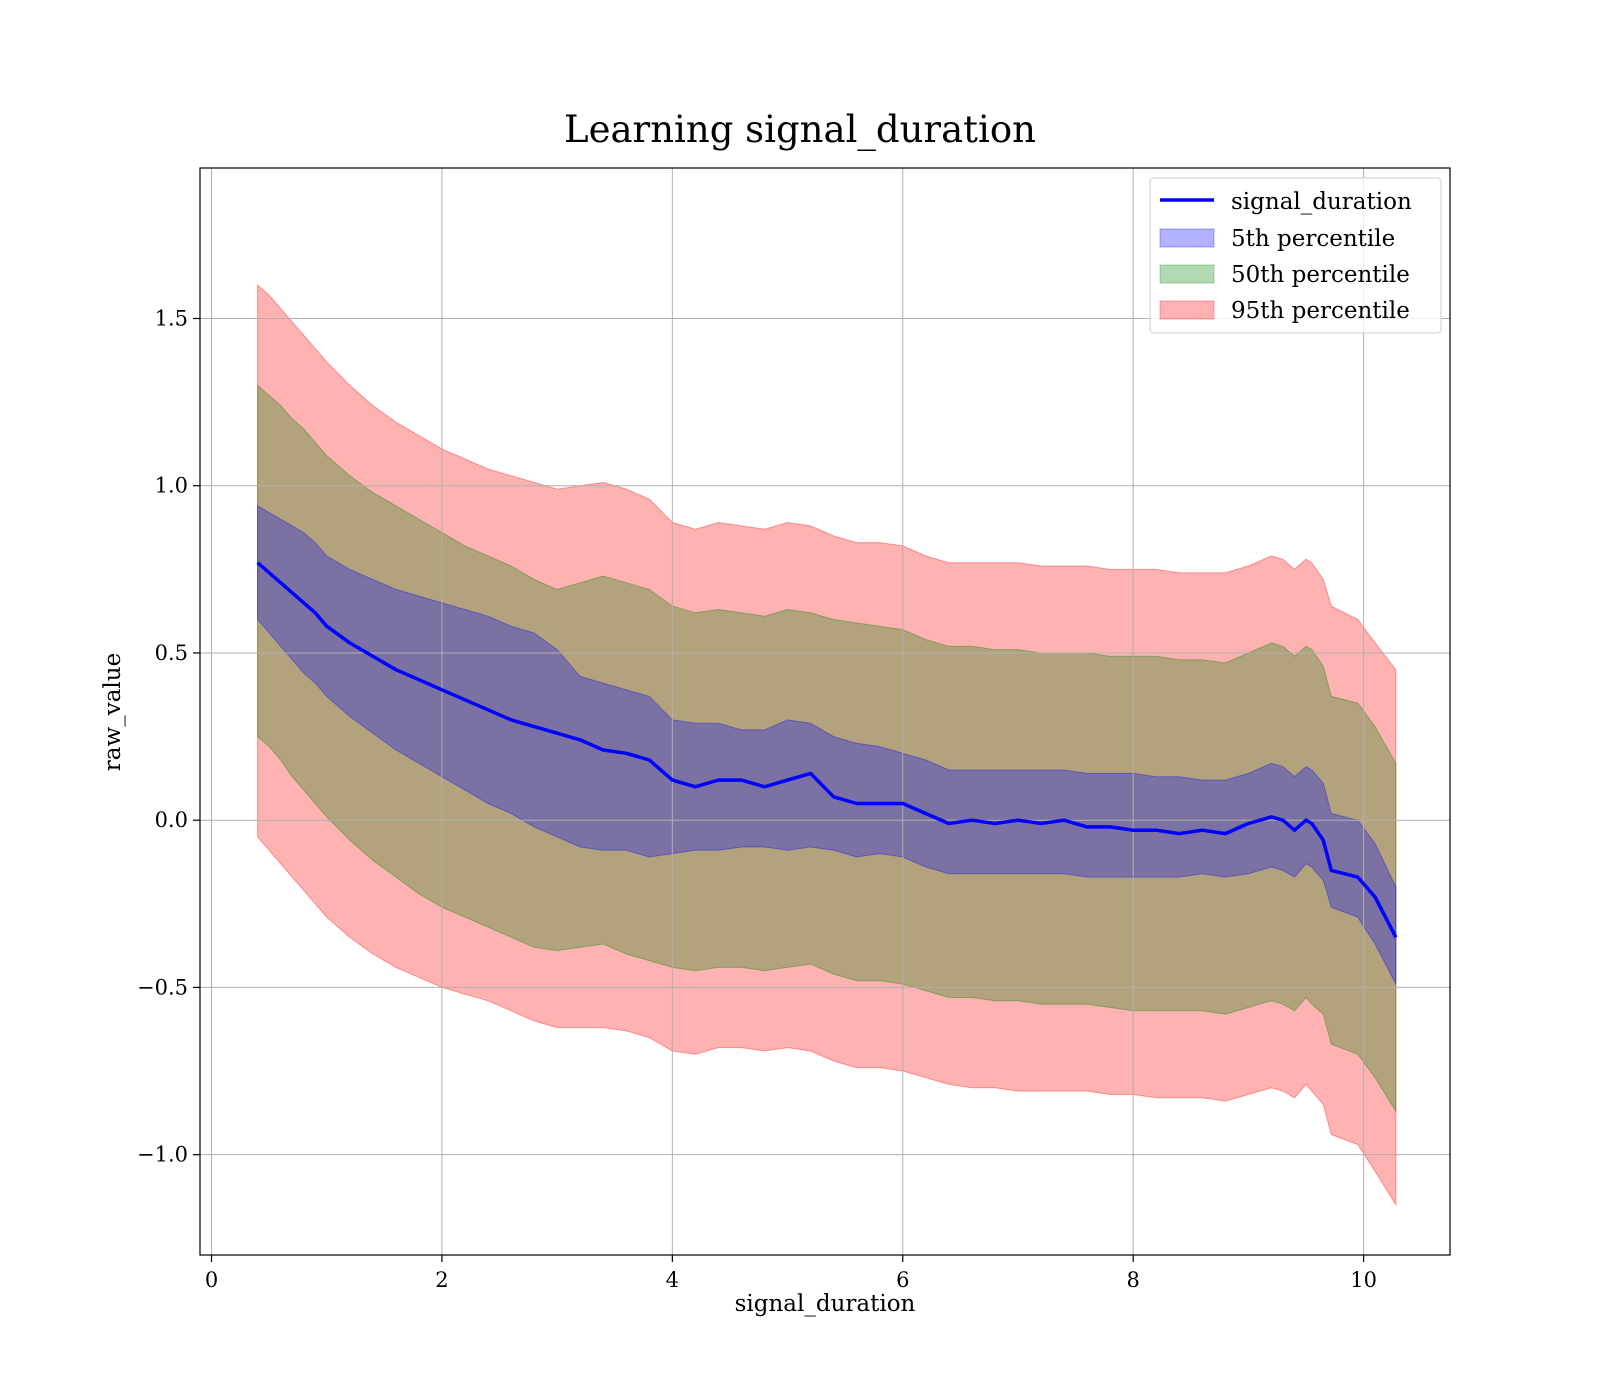  What do you see at coordinates (825, 1304) in the screenshot?
I see `x-axis-label: signal_duration` at bounding box center [825, 1304].